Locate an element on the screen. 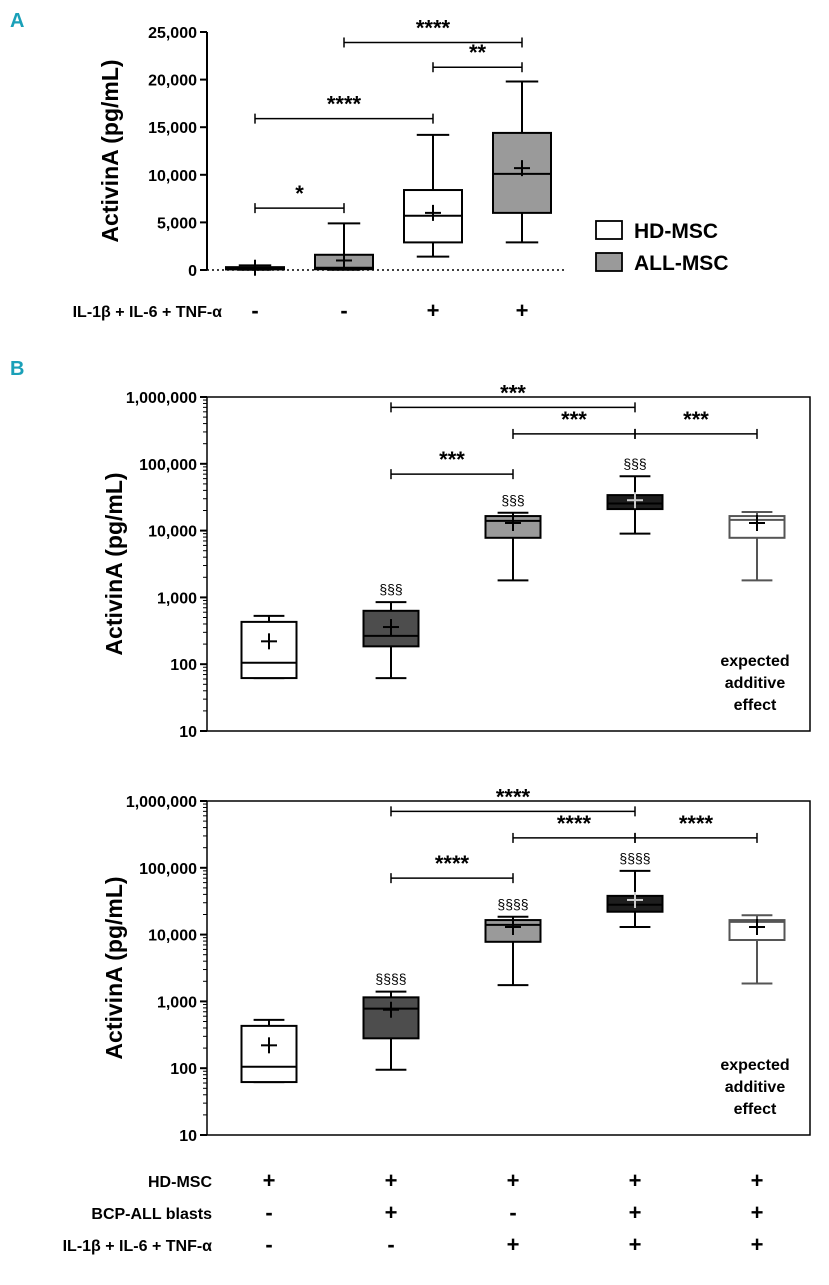 The image size is (829, 1285). y-tick-label: 25,000 is located at coordinates (172, 33).